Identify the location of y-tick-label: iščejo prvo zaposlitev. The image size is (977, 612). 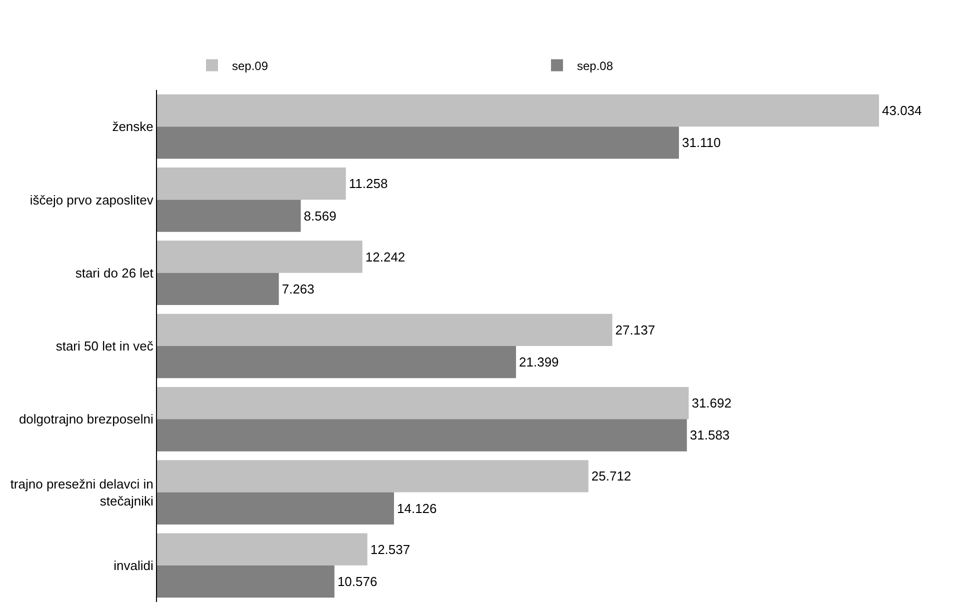
(92, 200).